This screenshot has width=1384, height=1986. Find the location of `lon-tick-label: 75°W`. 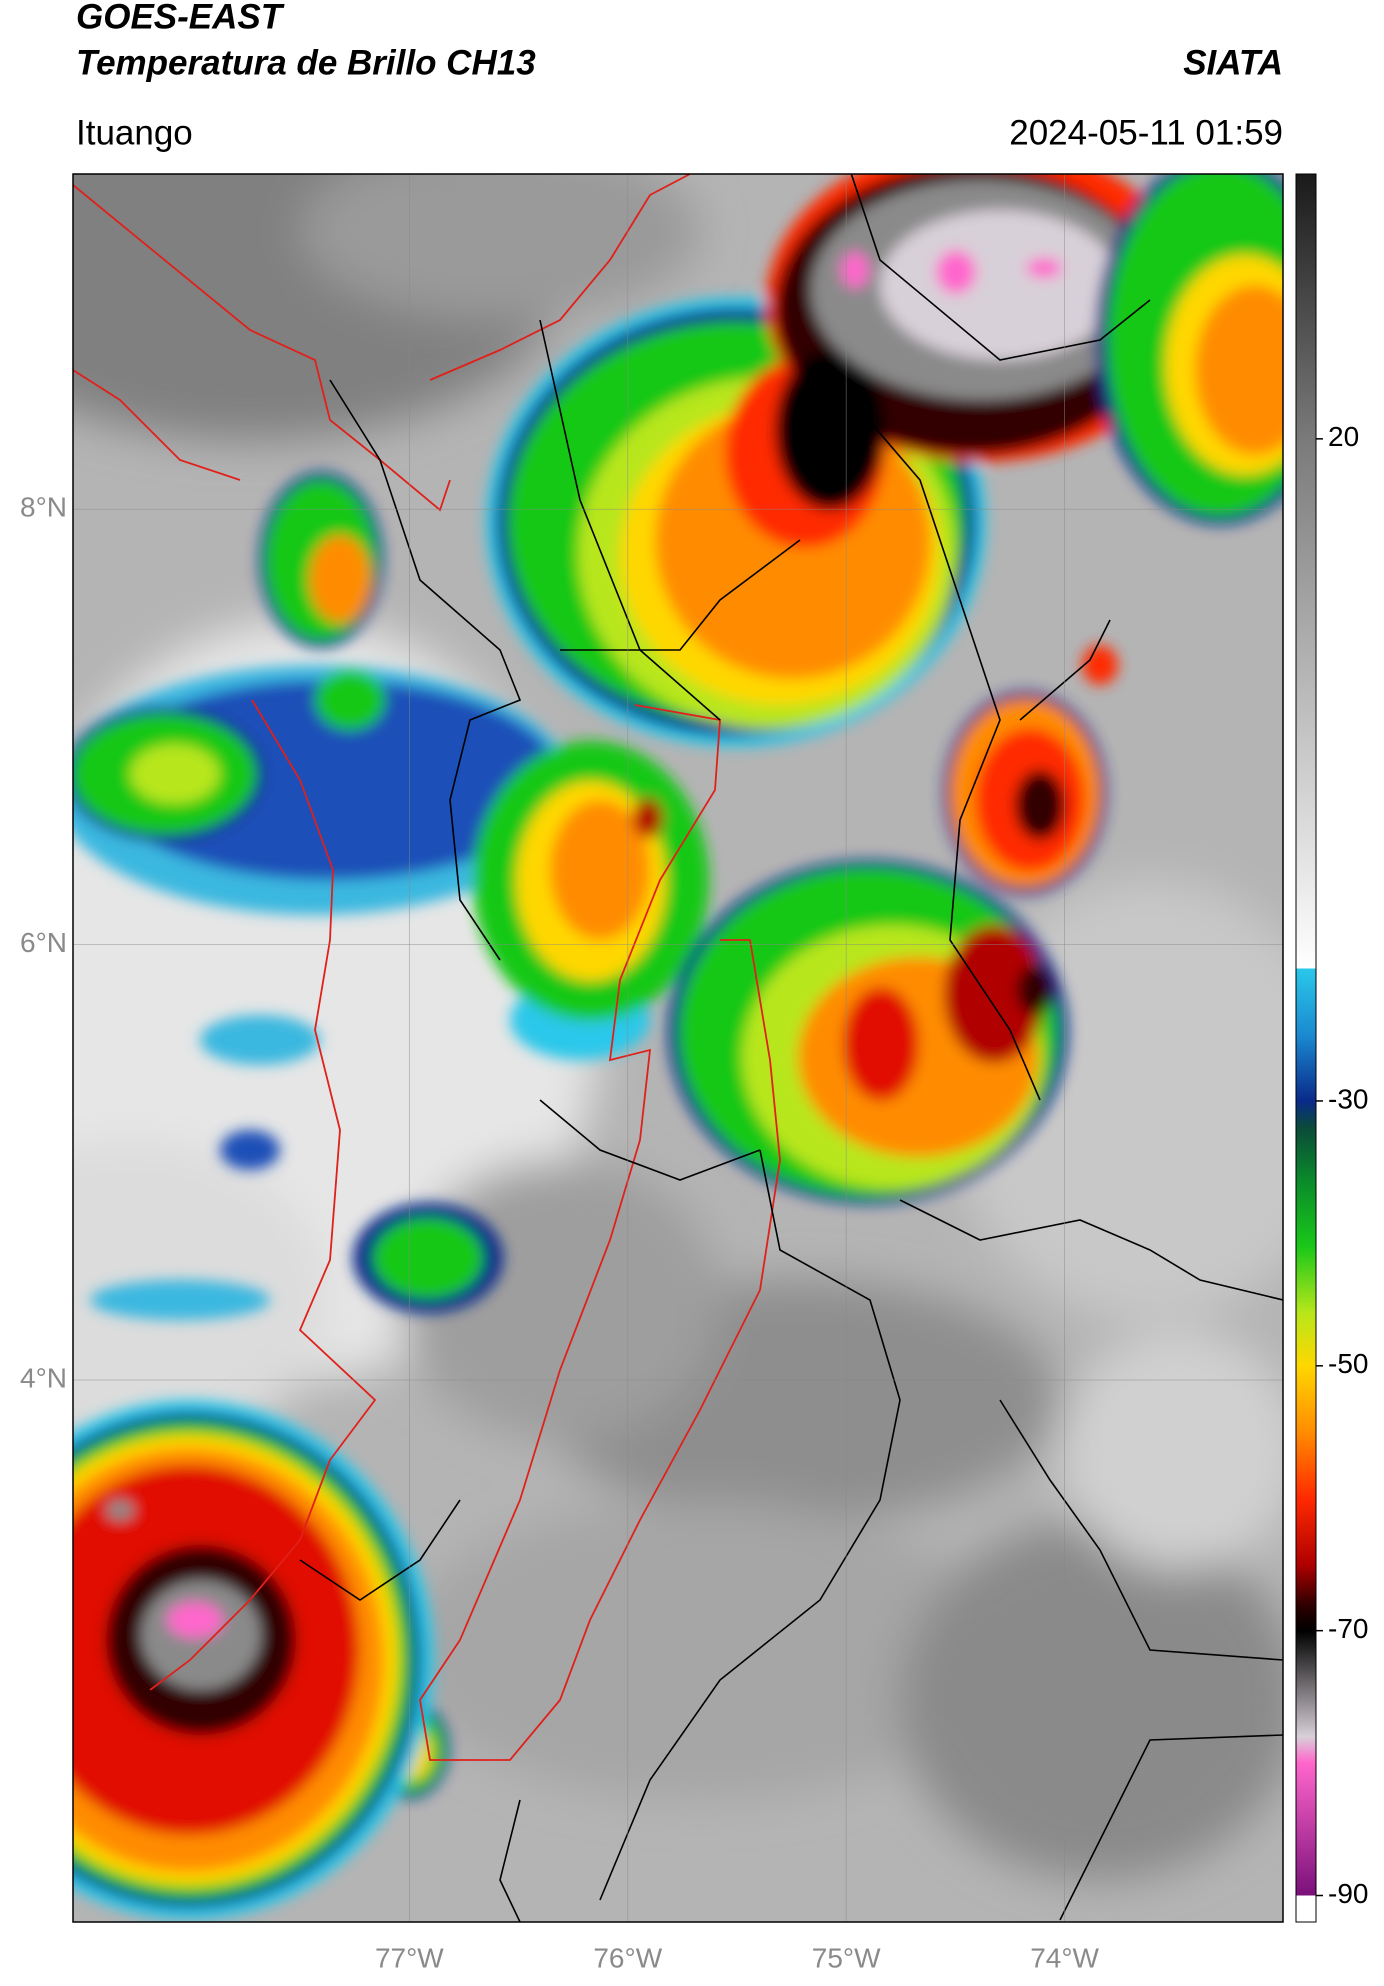

lon-tick-label: 75°W is located at coordinates (846, 1957).